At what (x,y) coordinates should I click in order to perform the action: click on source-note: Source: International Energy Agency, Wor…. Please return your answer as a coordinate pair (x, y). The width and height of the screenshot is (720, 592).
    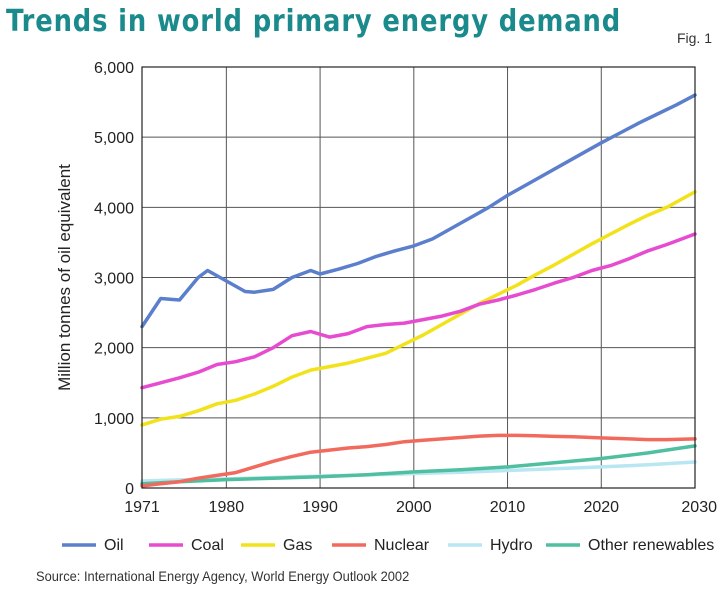
    Looking at the image, I should click on (223, 576).